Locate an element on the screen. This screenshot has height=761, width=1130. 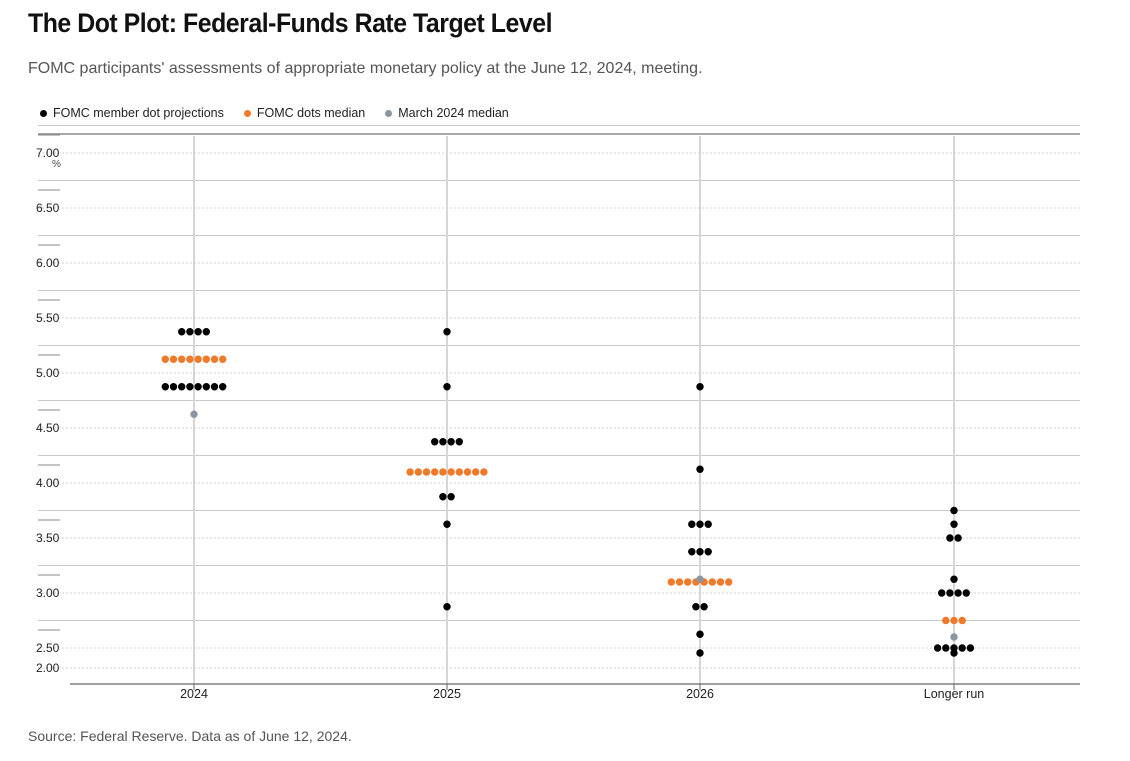
legend-item-projections: FOMC member dot projections is located at coordinates (132, 113).